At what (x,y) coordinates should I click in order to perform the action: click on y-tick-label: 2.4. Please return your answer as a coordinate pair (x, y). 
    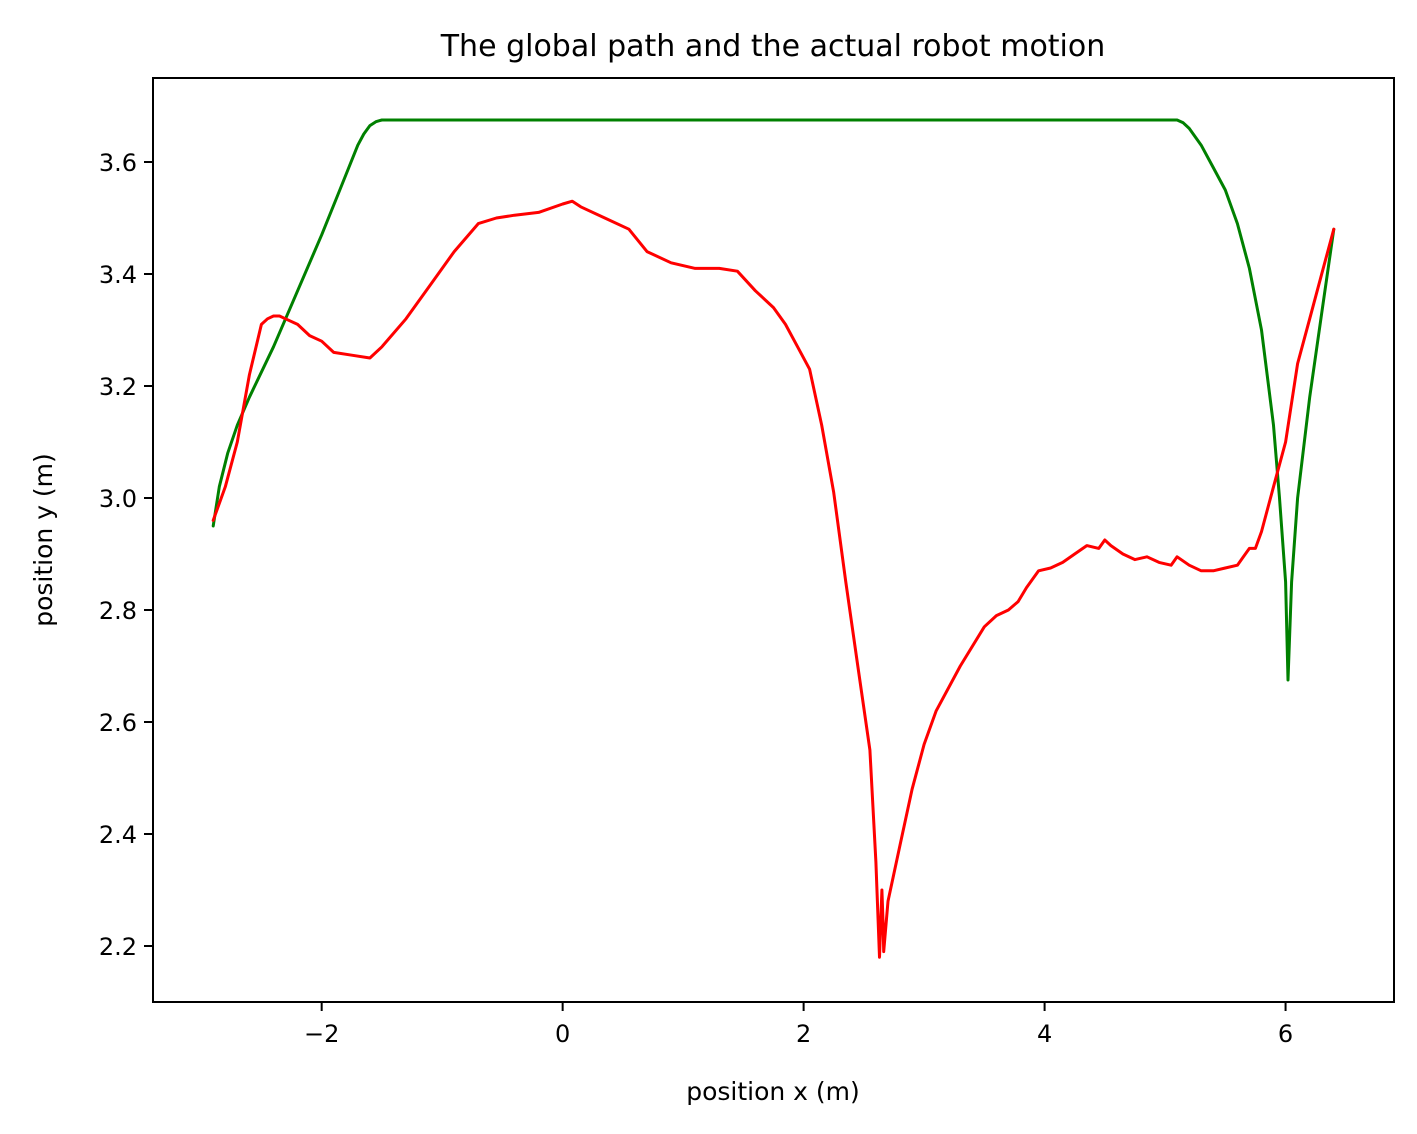
    Looking at the image, I should click on (118, 835).